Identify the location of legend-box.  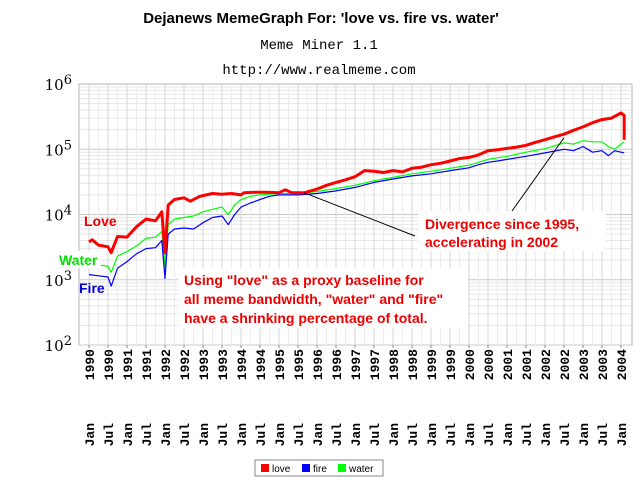
(319, 468).